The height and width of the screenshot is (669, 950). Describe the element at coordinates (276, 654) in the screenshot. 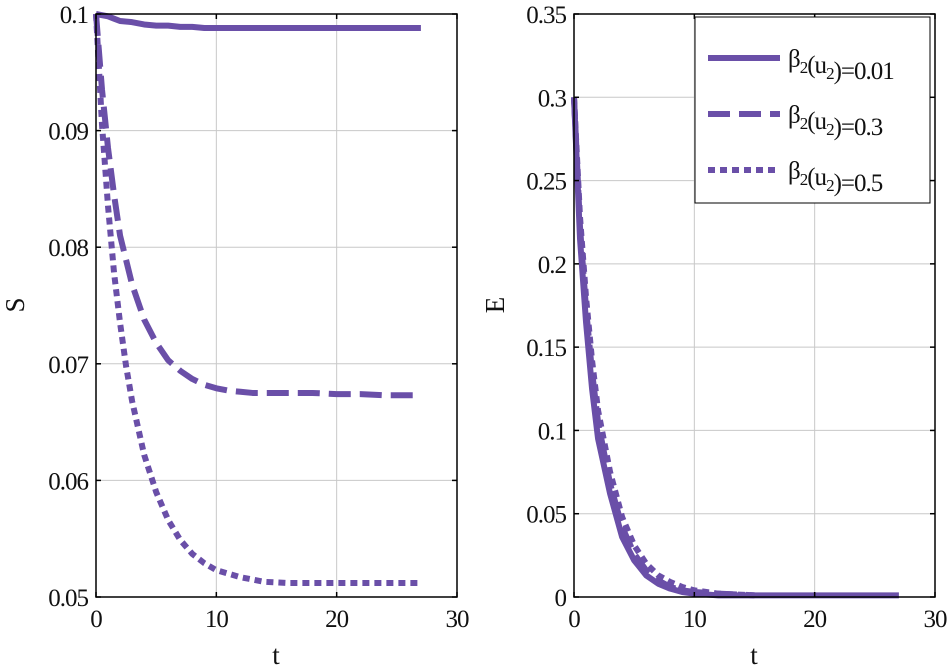

I see `x-axis-label-left: t` at that location.